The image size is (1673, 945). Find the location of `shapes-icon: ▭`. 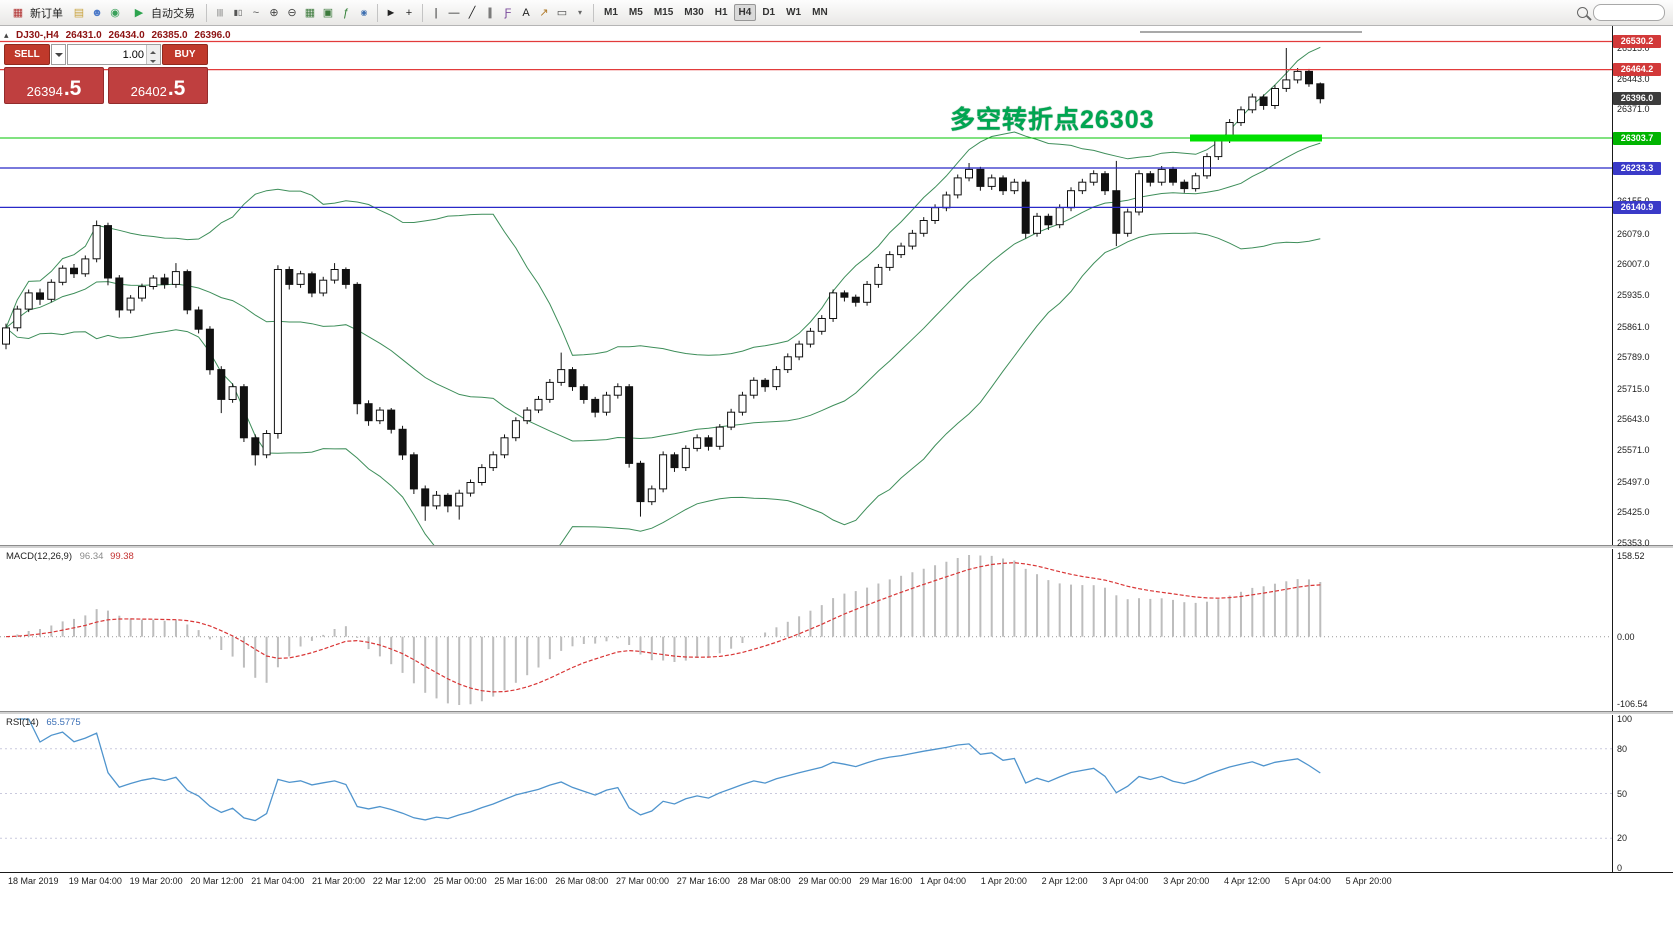

shapes-icon: ▭ is located at coordinates (562, 12).